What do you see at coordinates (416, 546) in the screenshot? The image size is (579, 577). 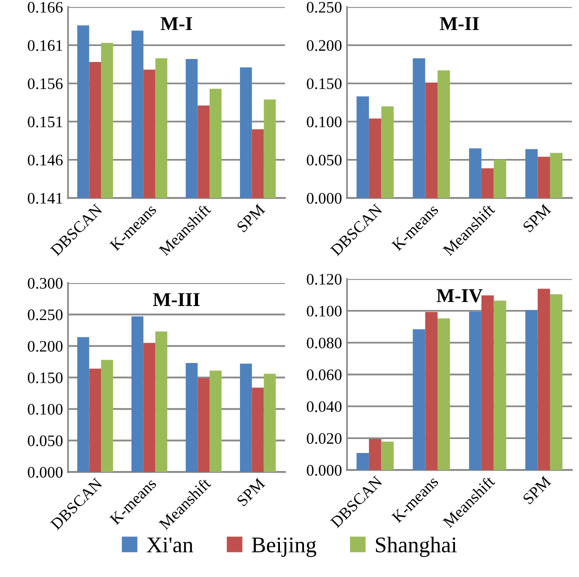 I see `legend-label: Shanghai` at bounding box center [416, 546].